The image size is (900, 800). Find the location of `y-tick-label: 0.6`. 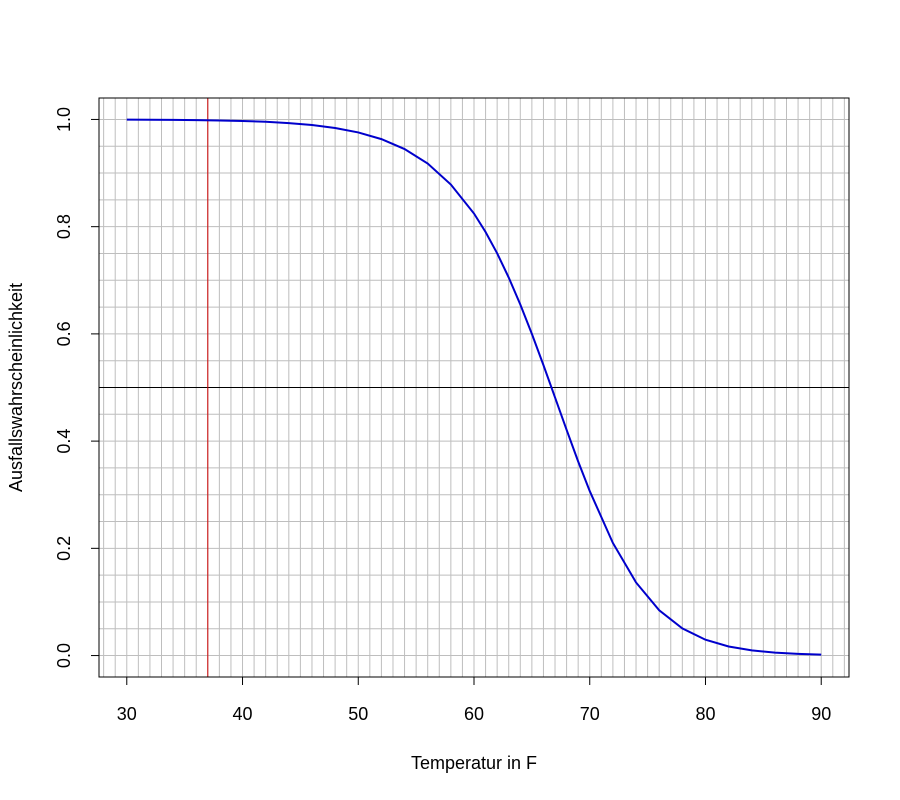

y-tick-label: 0.6 is located at coordinates (64, 333).